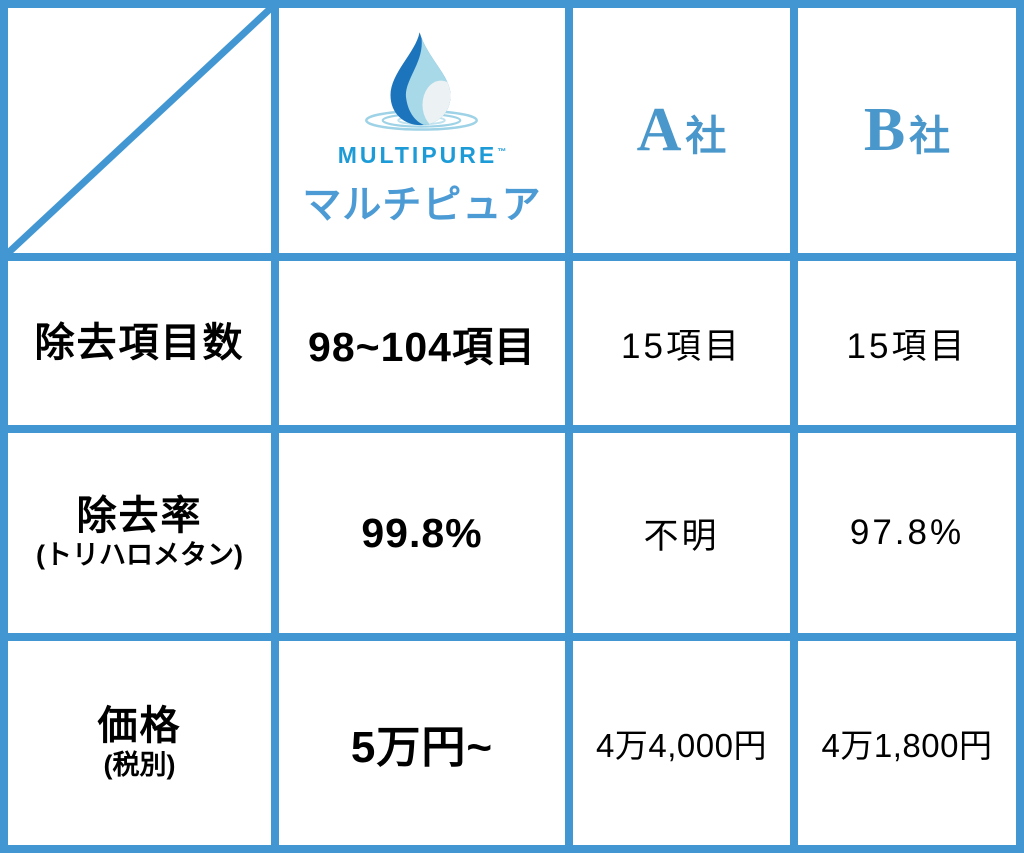 The height and width of the screenshot is (853, 1024). What do you see at coordinates (681, 745) in the screenshot?
I see `cell-value: 4万4,000円` at bounding box center [681, 745].